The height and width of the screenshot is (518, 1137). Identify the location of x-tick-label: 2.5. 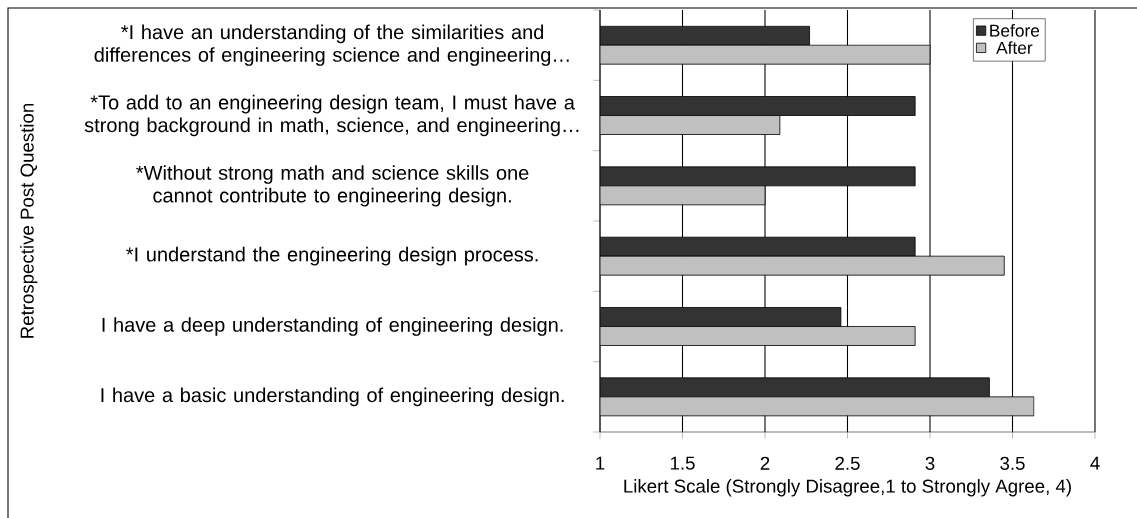
(847, 463).